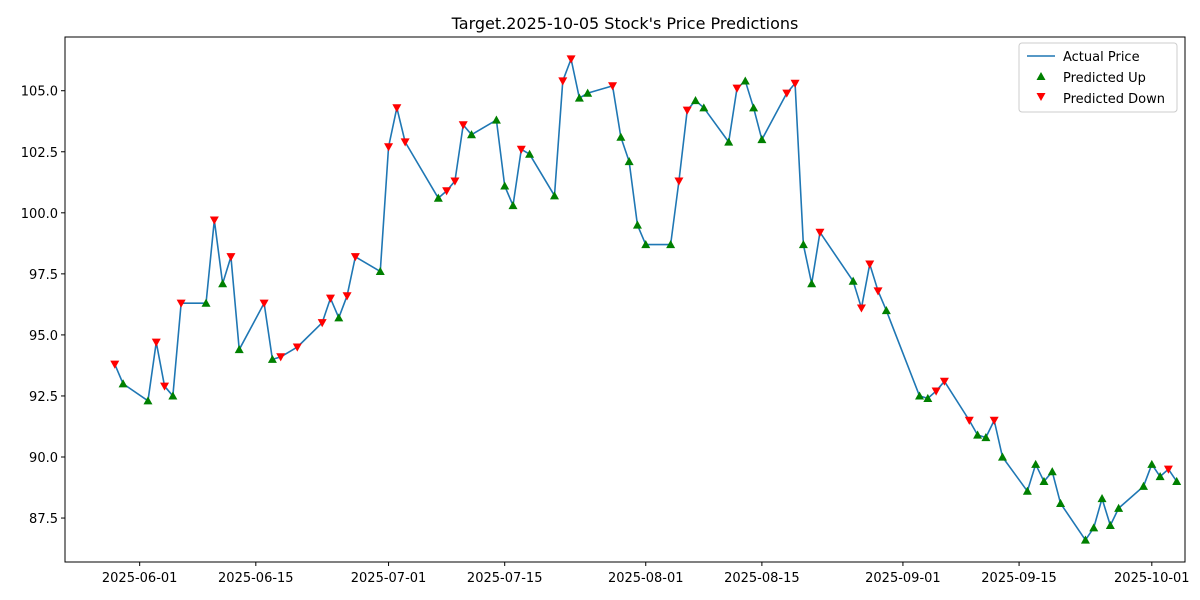  Describe the element at coordinates (43, 519) in the screenshot. I see `y-tick-label: 87.5` at that location.